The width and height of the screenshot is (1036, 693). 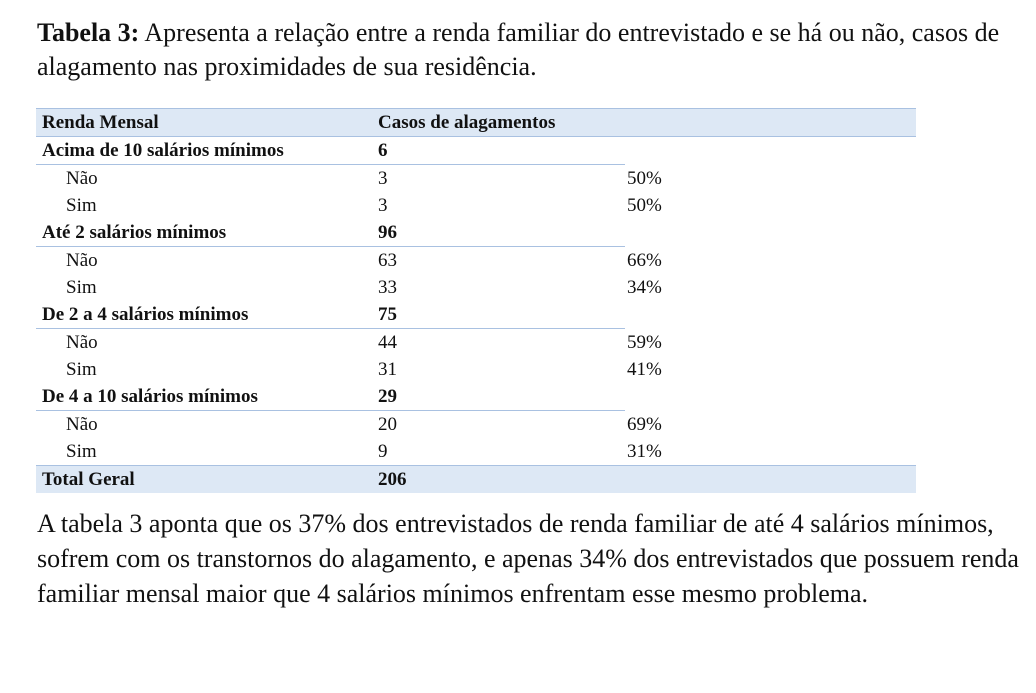 What do you see at coordinates (476, 287) in the screenshot?
I see `table-row: Sim 33 34%` at bounding box center [476, 287].